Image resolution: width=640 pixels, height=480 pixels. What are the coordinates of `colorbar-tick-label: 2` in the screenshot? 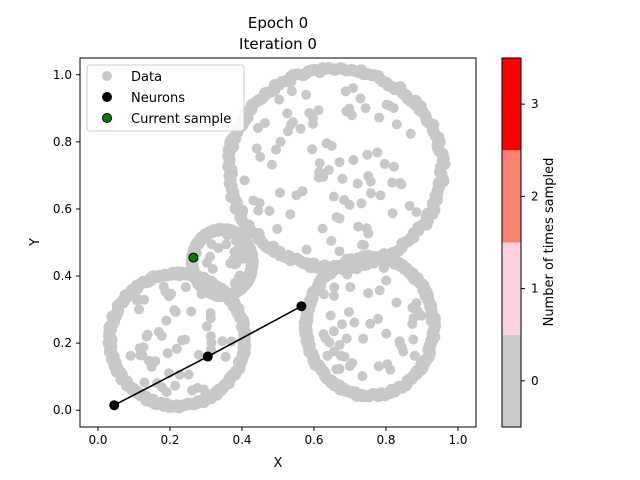 It's located at (535, 196).